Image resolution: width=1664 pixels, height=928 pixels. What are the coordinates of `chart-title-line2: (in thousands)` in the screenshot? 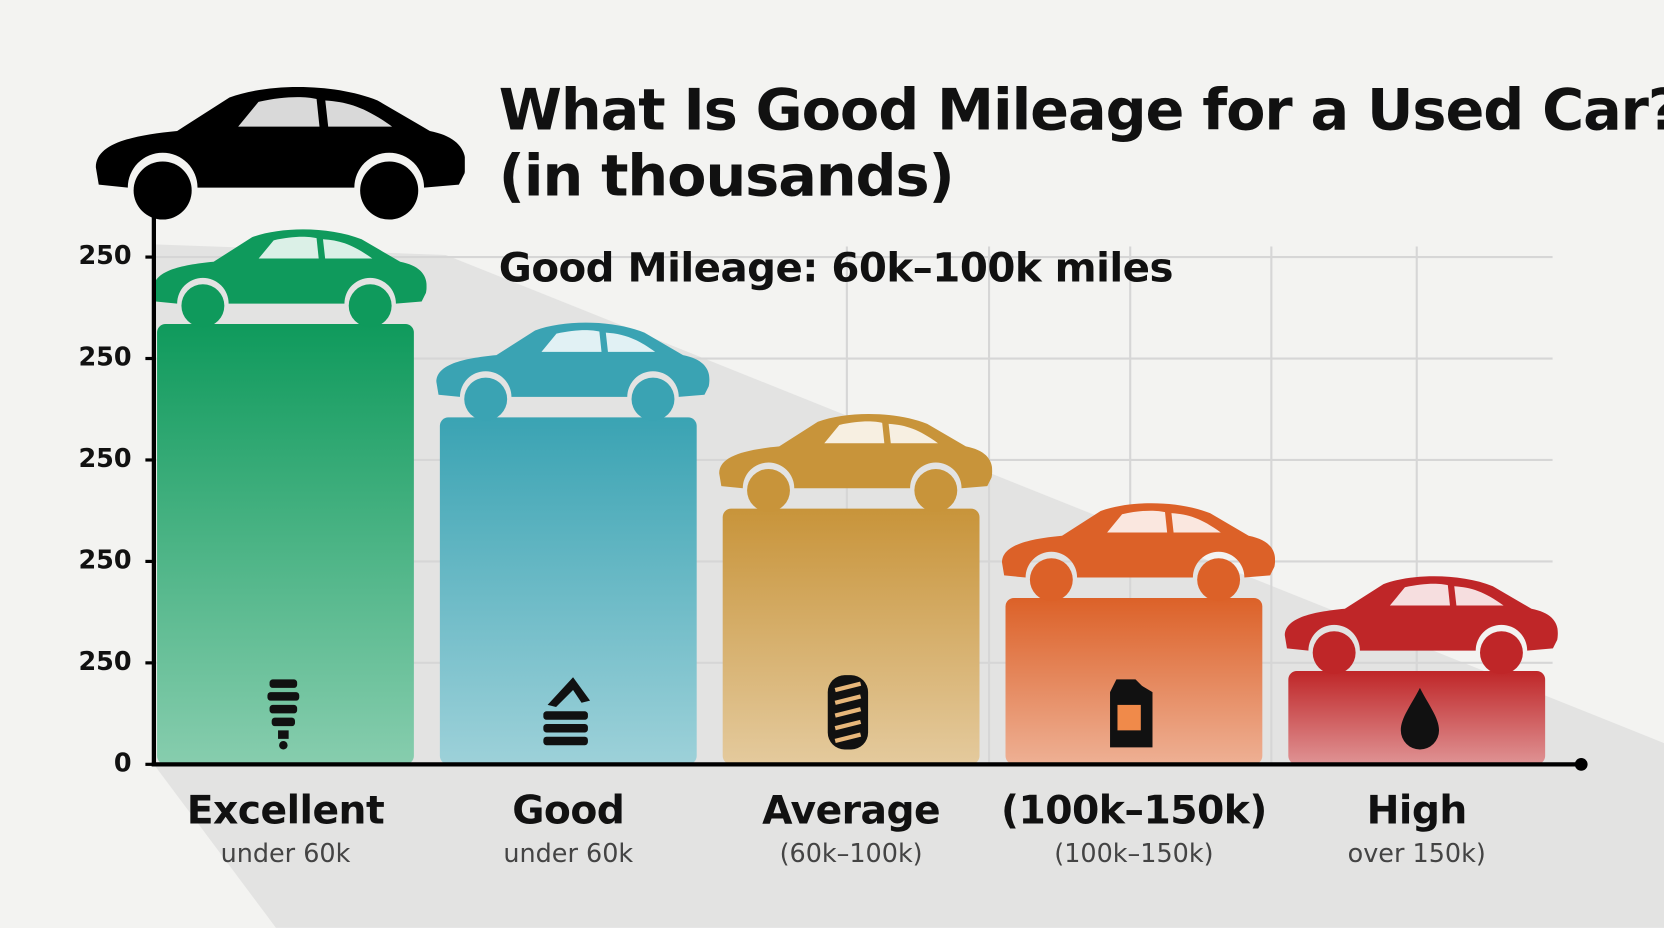 It's located at (726, 176).